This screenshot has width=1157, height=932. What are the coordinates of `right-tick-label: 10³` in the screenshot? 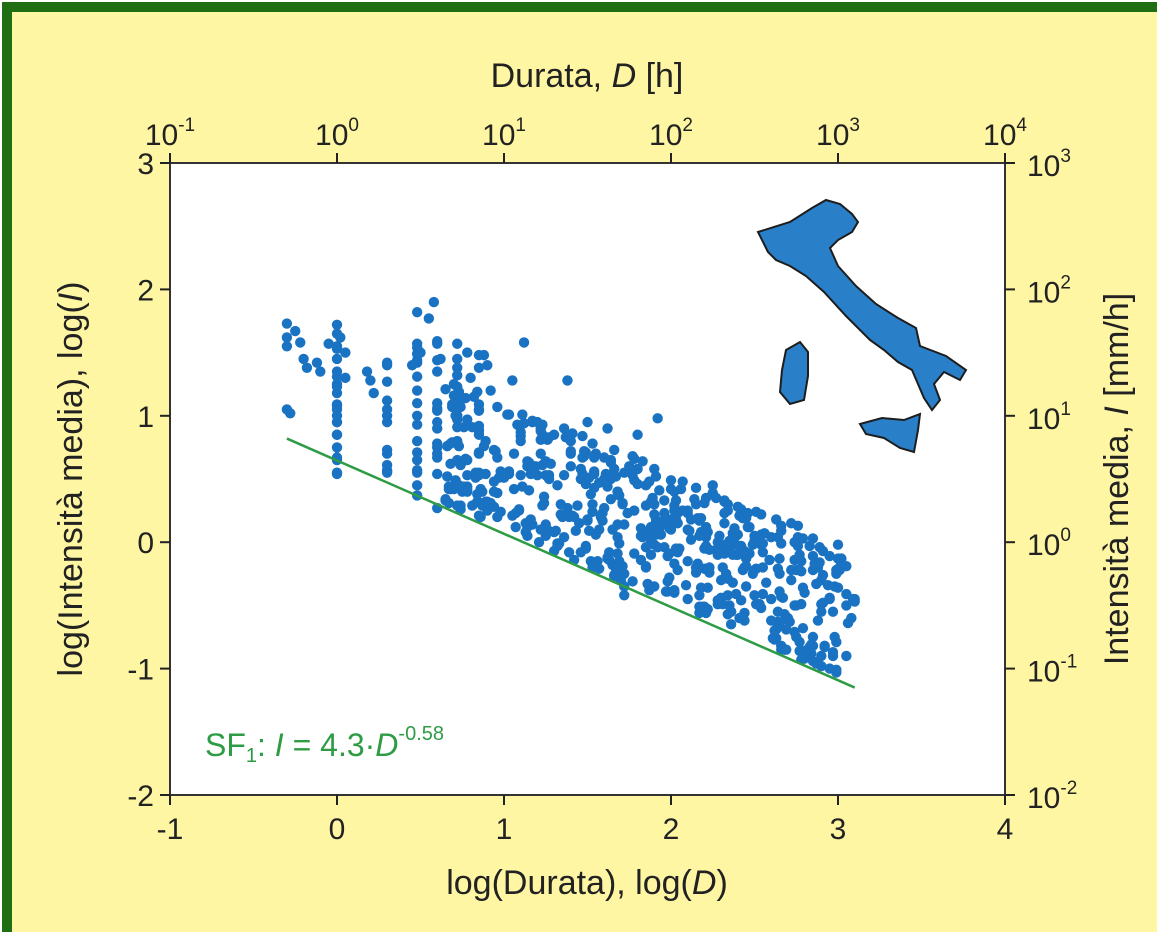 It's located at (1049, 164).